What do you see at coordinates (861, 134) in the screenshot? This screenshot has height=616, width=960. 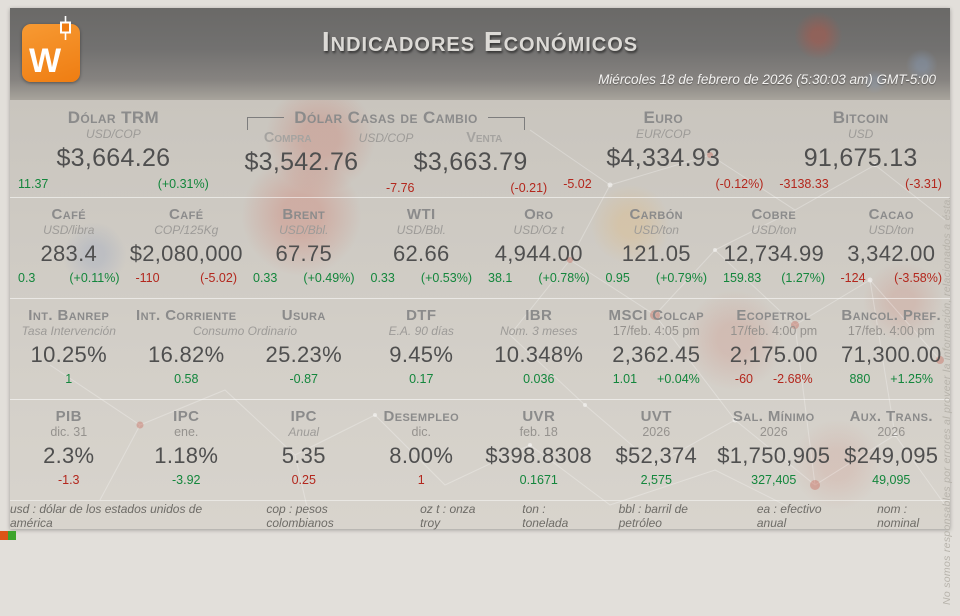 I see `indicator-sublabel: USD` at bounding box center [861, 134].